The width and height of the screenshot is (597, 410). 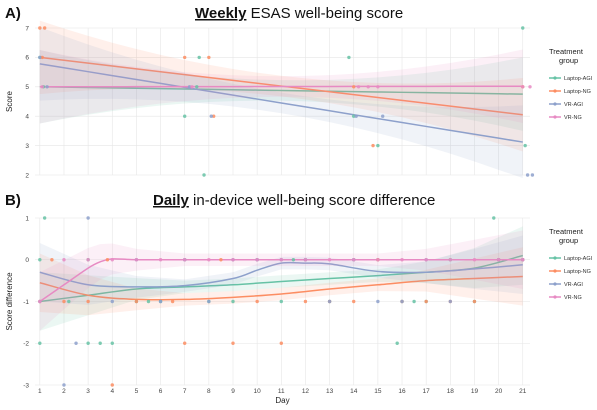 I want to click on x-tick-label: 18, so click(x=451, y=391).